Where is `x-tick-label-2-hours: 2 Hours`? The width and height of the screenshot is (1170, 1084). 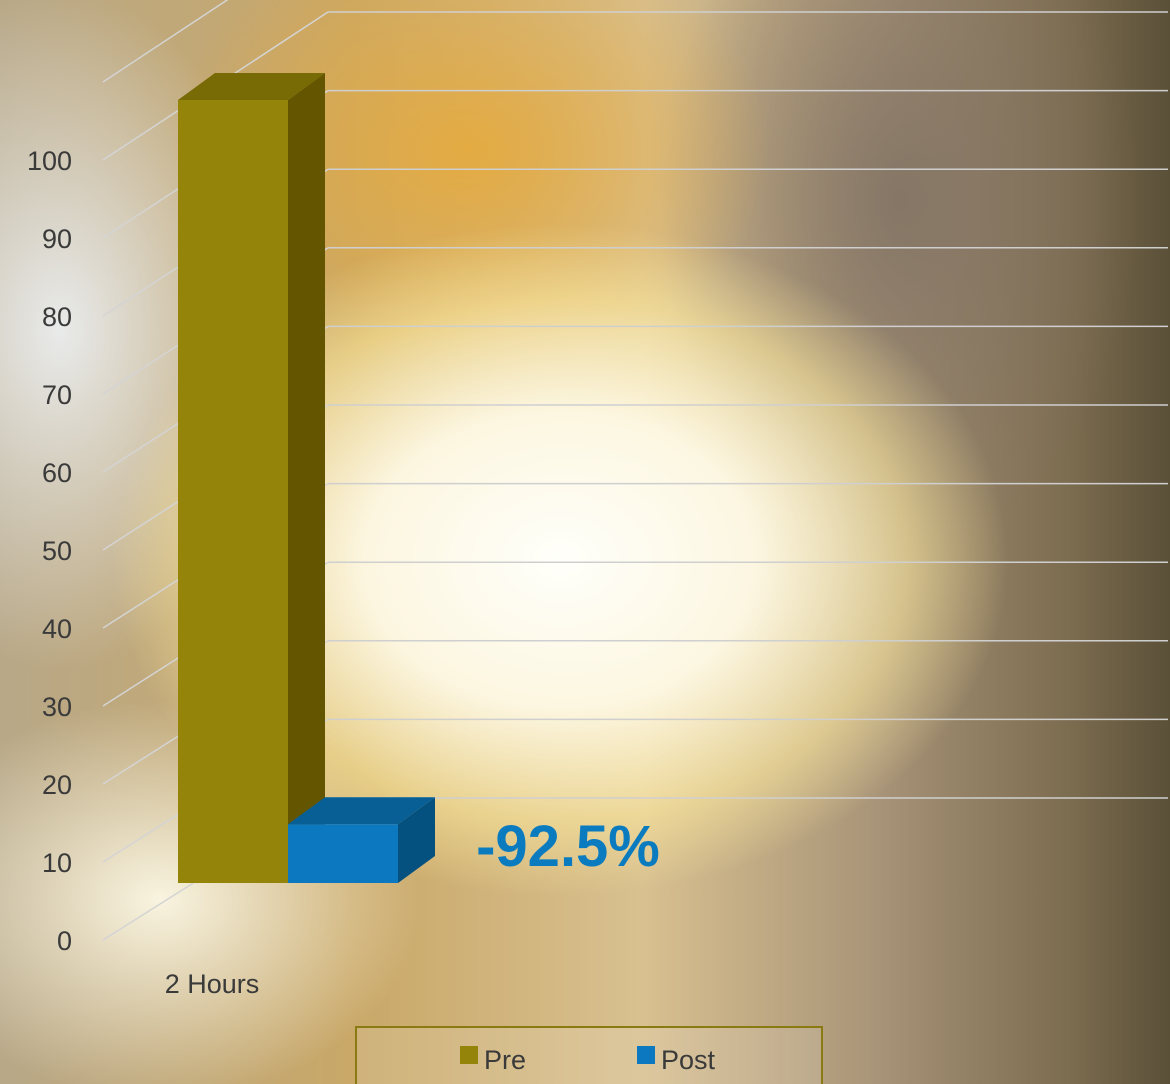 x-tick-label-2-hours: 2 Hours is located at coordinates (212, 984).